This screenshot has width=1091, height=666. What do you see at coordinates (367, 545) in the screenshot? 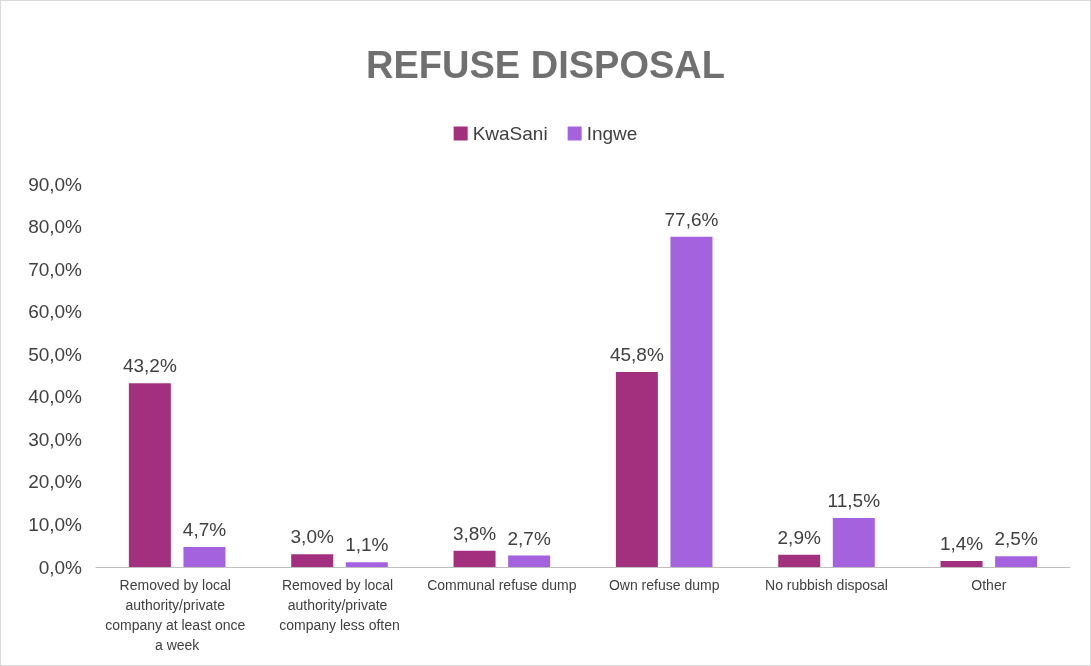
I see `data-label: 1,1%` at bounding box center [367, 545].